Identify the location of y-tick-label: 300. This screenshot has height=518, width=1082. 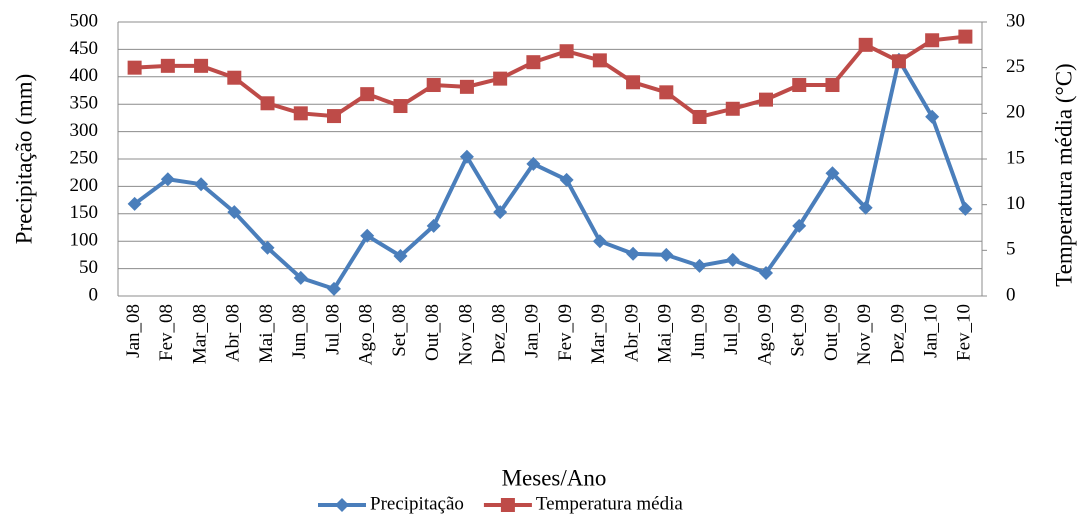
(84, 130).